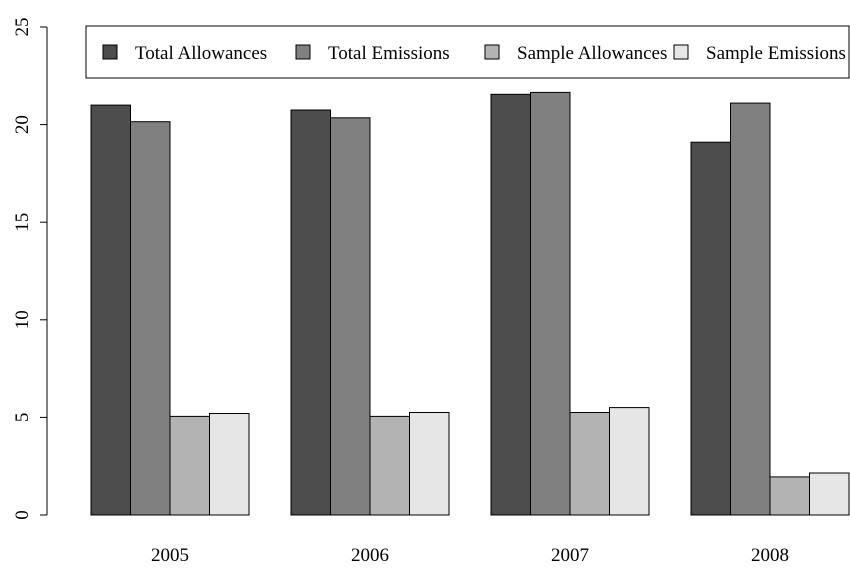 This screenshot has height=573, width=850. I want to click on y-tick-label-10: 10, so click(22, 319).